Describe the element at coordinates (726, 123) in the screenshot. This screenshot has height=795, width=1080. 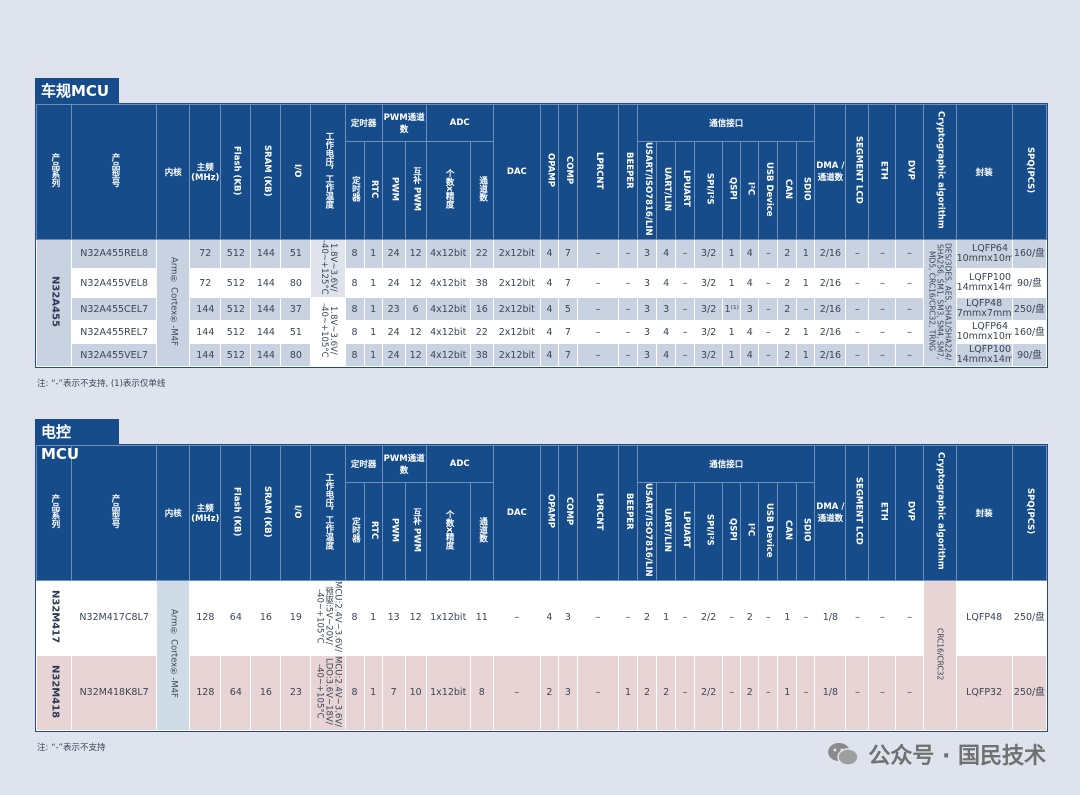
I see `column-header: 通信接口` at that location.